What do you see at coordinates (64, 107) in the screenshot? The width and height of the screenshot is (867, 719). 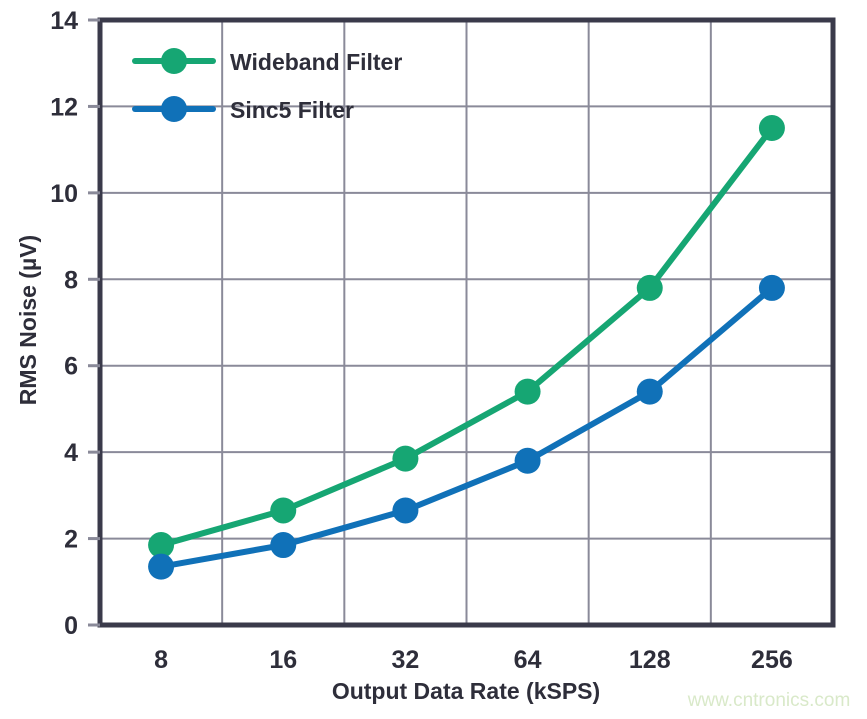 I see `y-axis-tick-label: 12` at bounding box center [64, 107].